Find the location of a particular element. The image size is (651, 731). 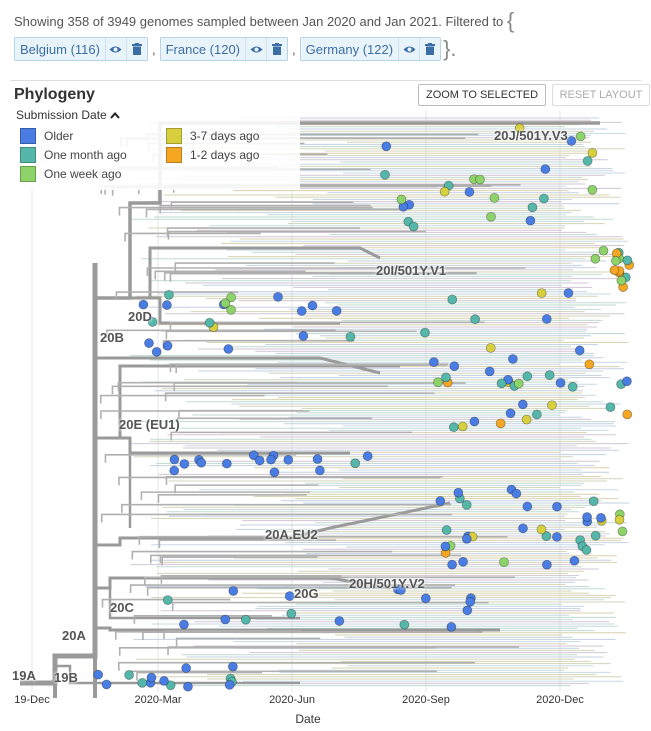

filter-chip-label: France (120) is located at coordinates (203, 49).